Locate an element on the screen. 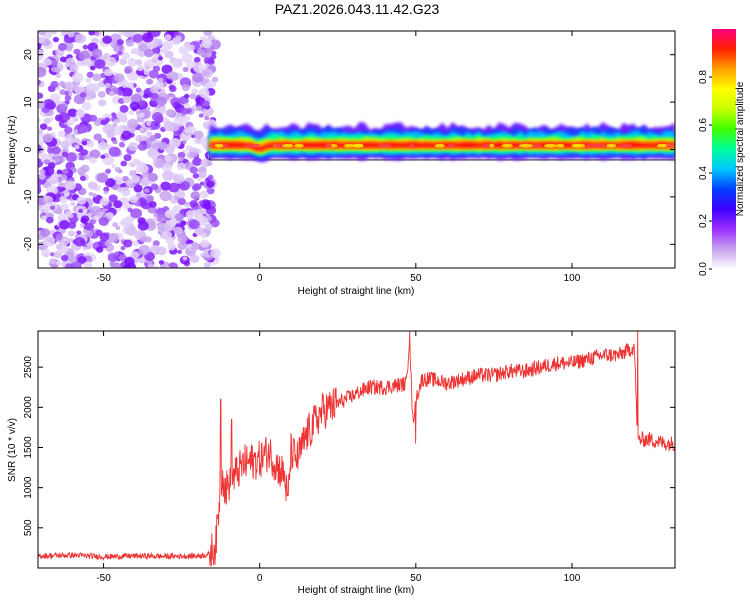 The height and width of the screenshot is (600, 750). colorbar-label: Normalized spectral amplitude is located at coordinates (740, 148).